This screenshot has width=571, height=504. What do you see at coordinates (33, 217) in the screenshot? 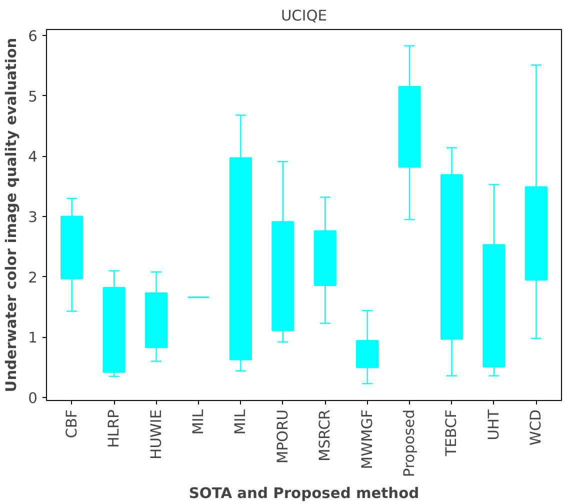
I see `y-tick-label: 3` at bounding box center [33, 217].